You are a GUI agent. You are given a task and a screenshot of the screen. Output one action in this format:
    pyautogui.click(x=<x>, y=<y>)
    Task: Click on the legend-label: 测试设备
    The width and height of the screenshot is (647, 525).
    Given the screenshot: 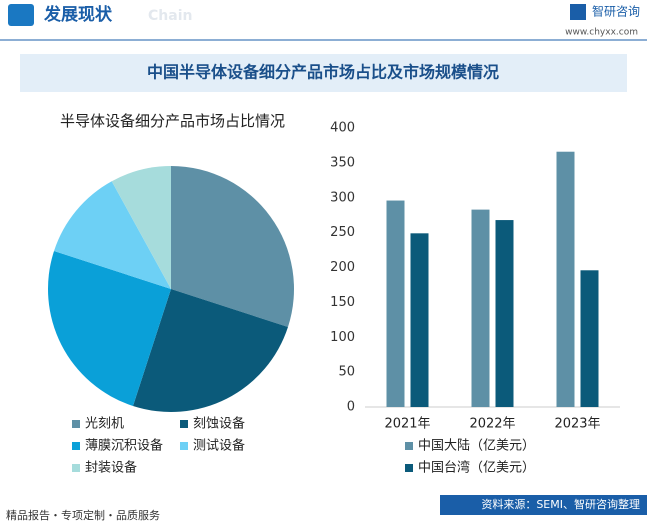 What is the action you would take?
    pyautogui.click(x=219, y=446)
    